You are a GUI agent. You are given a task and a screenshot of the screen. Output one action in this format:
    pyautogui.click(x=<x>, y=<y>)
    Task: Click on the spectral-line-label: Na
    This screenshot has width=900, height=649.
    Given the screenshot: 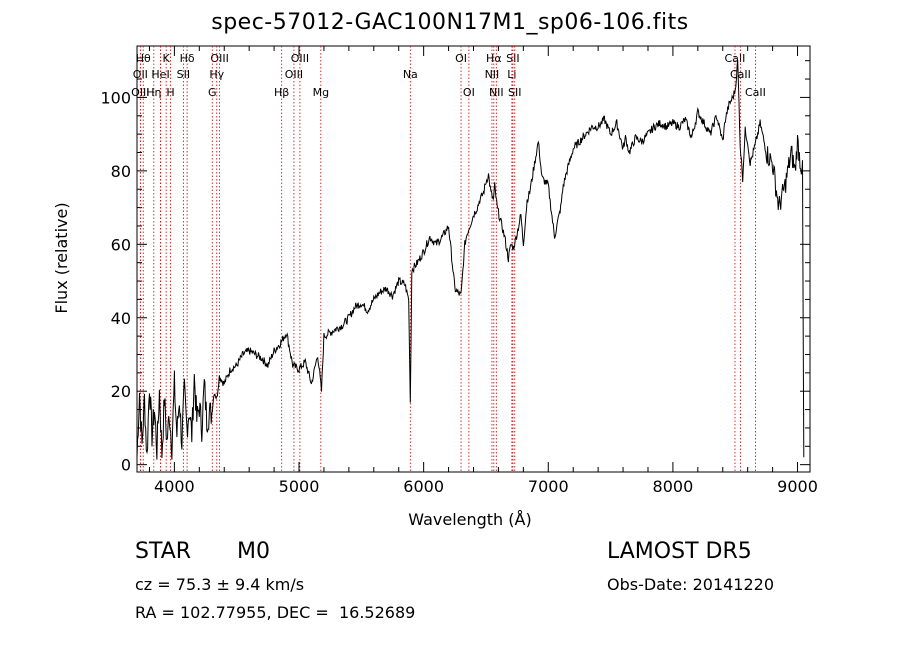 What is the action you would take?
    pyautogui.click(x=410, y=74)
    